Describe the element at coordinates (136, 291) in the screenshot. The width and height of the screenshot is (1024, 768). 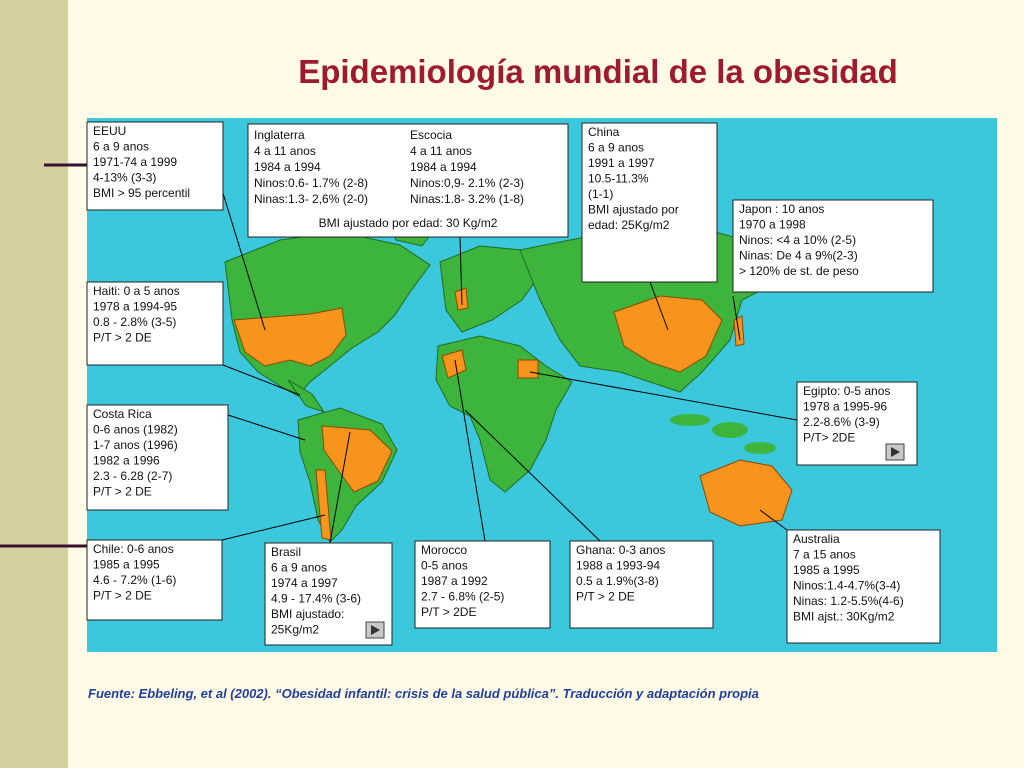
I see `callout-line: Haiti: 0 a 5 anos` at that location.